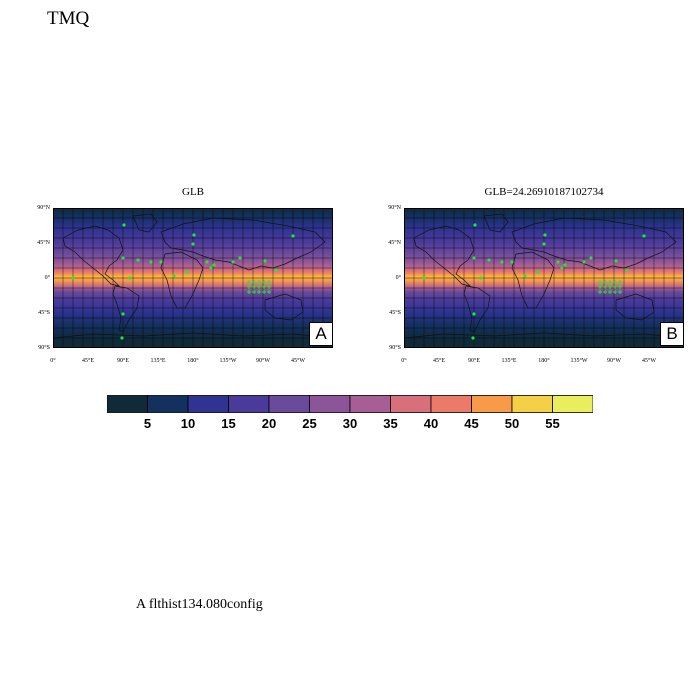  Describe the element at coordinates (394, 208) in the screenshot. I see `map-b-lat-label: 90°N` at that location.